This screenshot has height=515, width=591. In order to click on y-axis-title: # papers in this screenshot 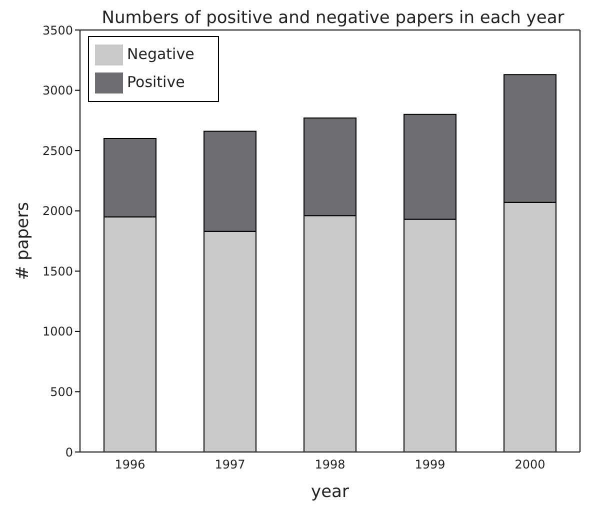, I will do `click(23, 241)`.